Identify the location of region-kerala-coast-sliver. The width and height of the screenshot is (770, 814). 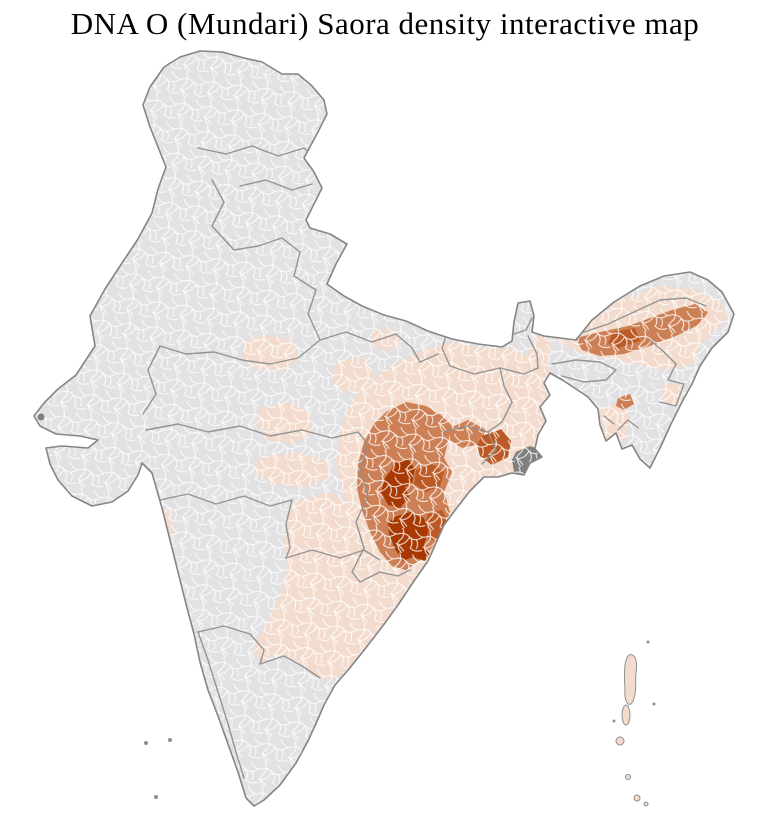
(203, 703).